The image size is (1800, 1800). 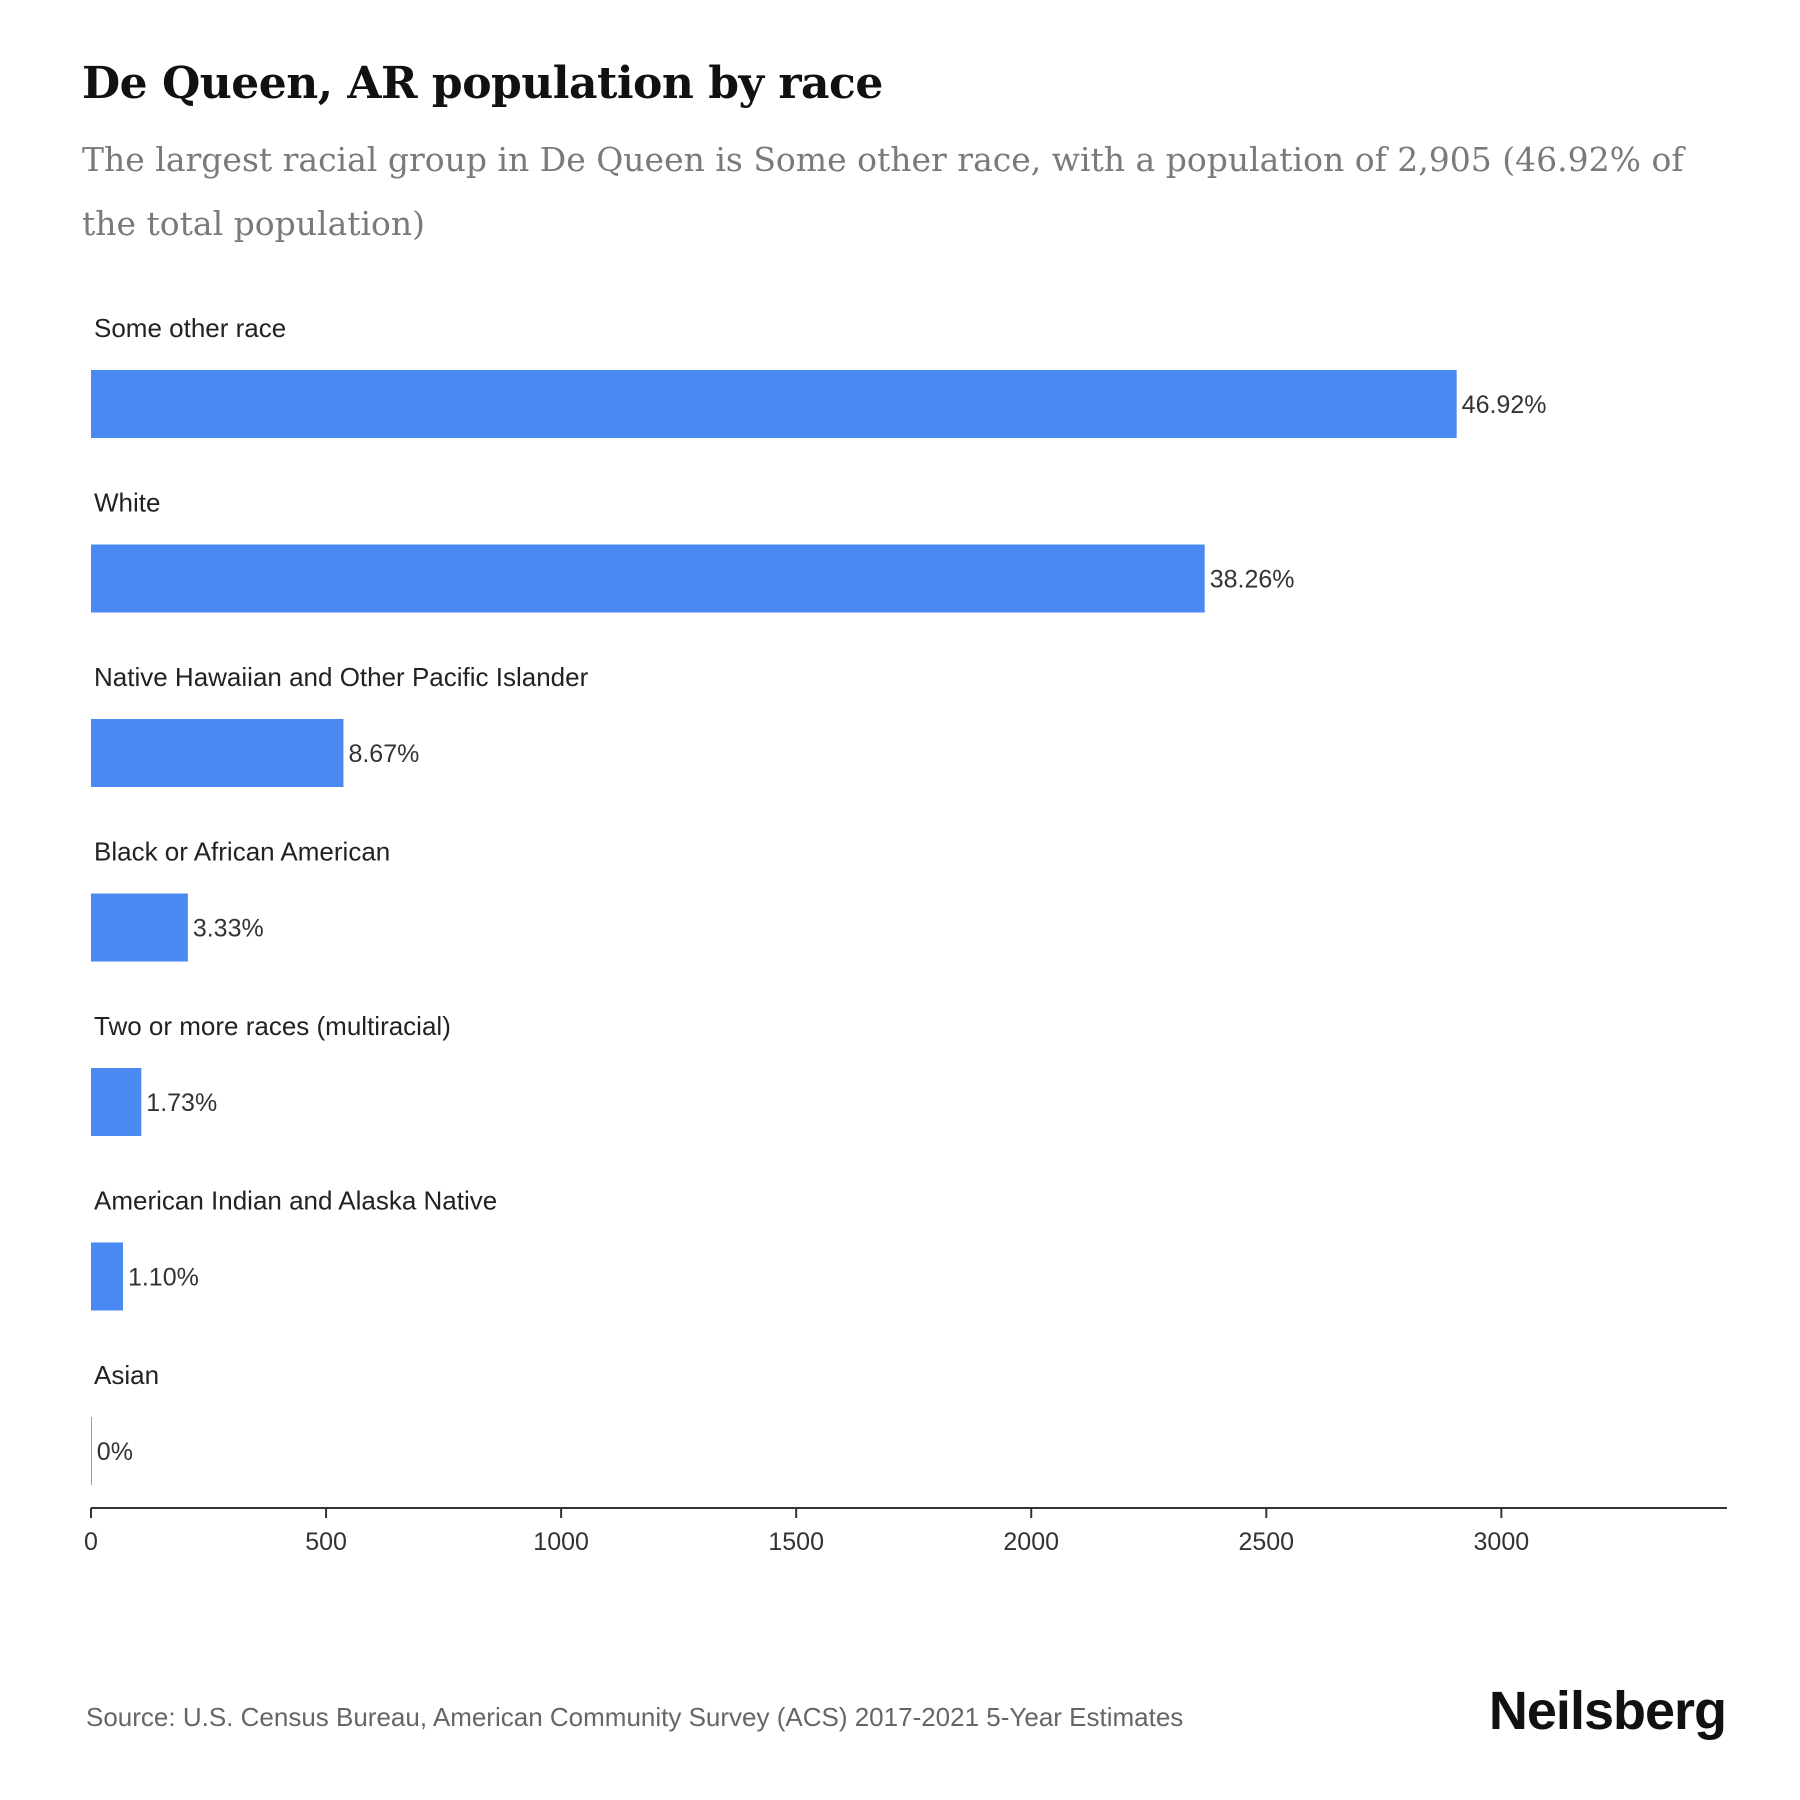 What do you see at coordinates (796, 1542) in the screenshot?
I see `x-tick-label: 1500` at bounding box center [796, 1542].